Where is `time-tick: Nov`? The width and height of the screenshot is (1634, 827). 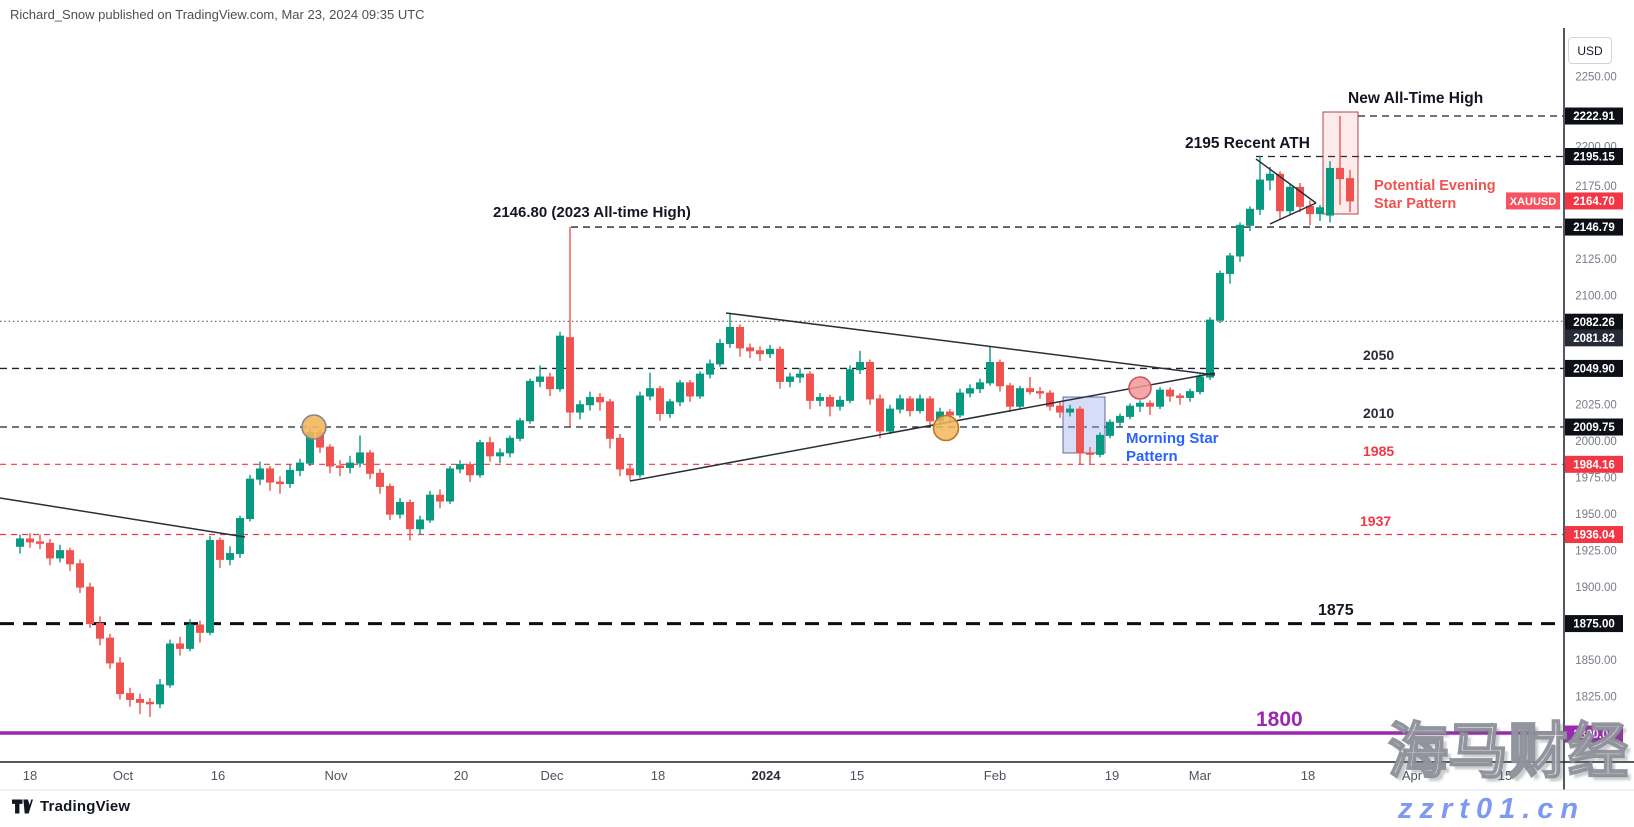
time-tick: Nov is located at coordinates (336, 775).